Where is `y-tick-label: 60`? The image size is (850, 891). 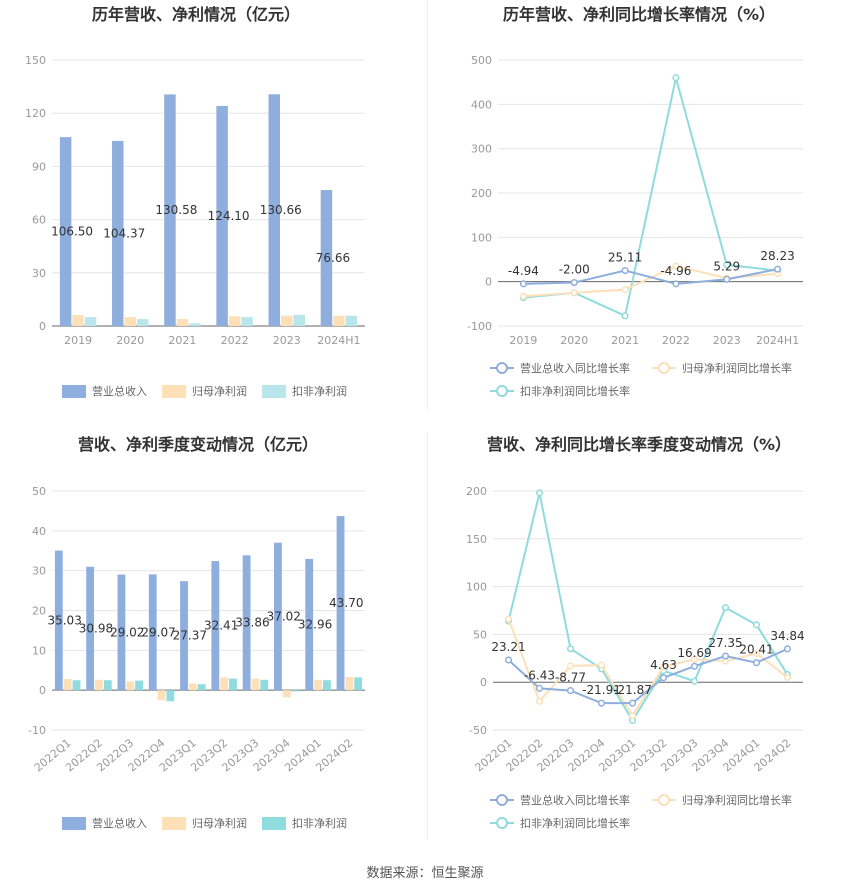 y-tick-label: 60 is located at coordinates (39, 220).